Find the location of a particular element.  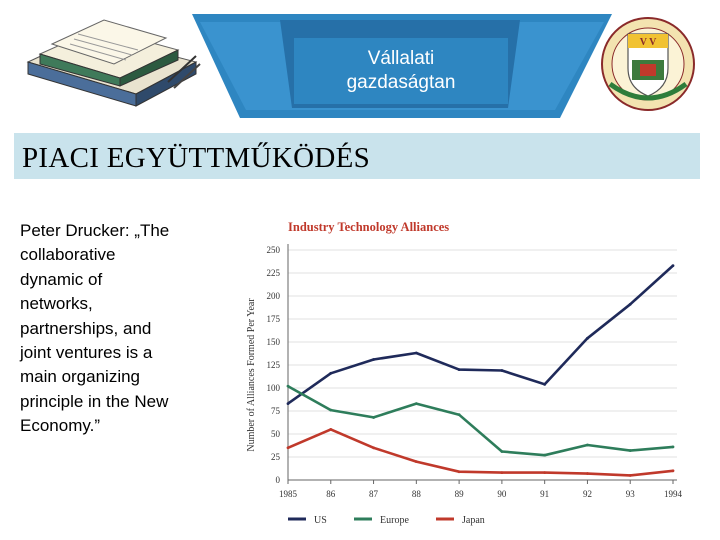

y-tick-label: 0 is located at coordinates (278, 480).